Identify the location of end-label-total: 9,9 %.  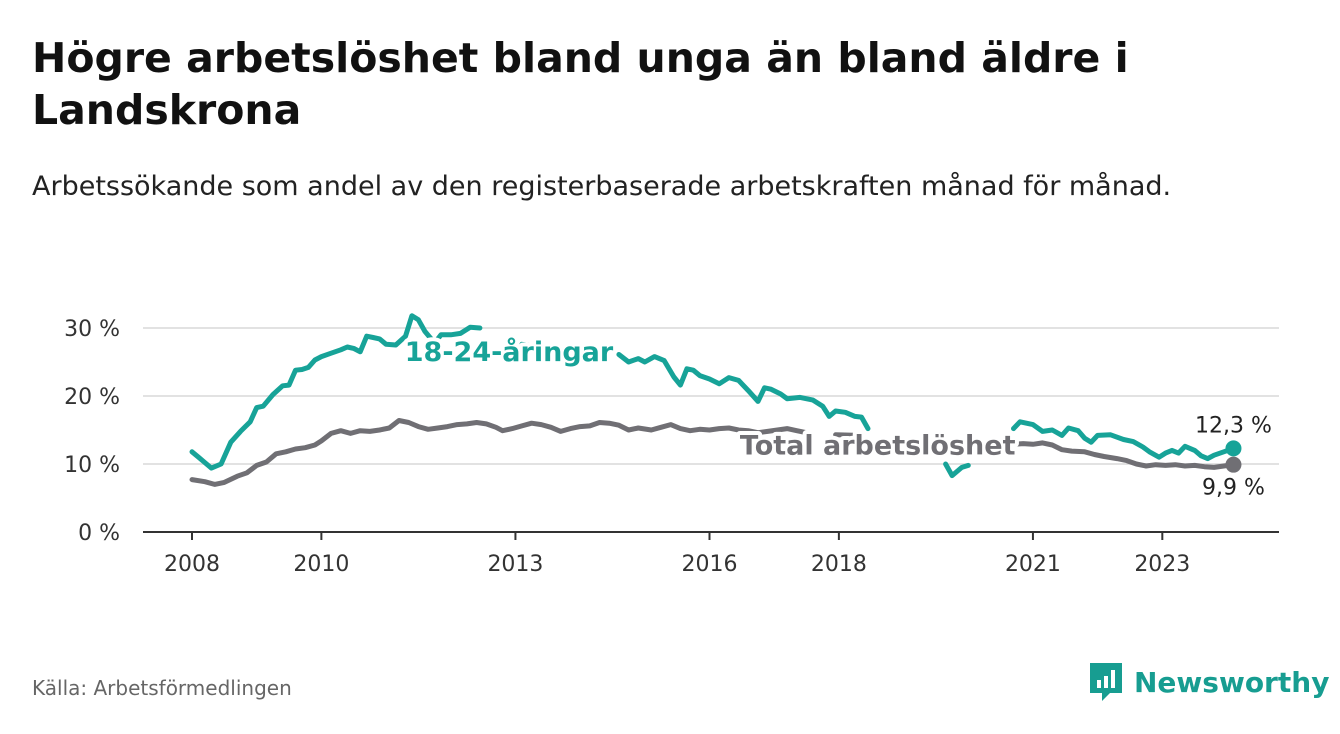
(1233, 488).